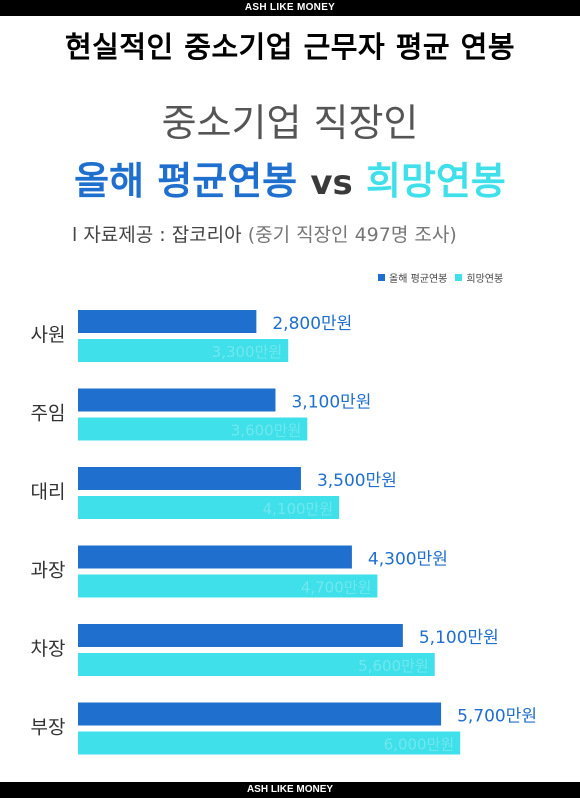 Image resolution: width=580 pixels, height=798 pixels. Describe the element at coordinates (393, 666) in the screenshot. I see `data-label-hoped: 5,600만원` at that location.